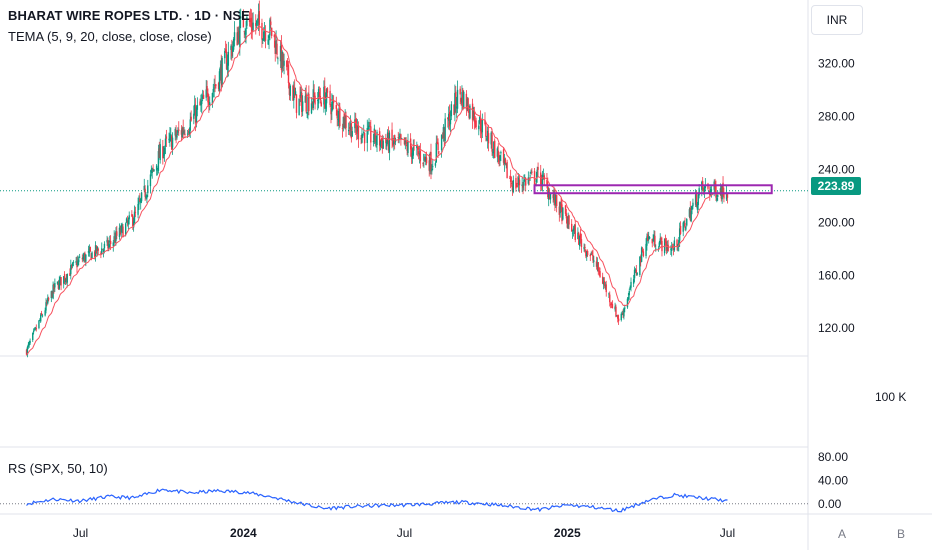 Image resolution: width=932 pixels, height=550 pixels. What do you see at coordinates (404, 500) in the screenshot?
I see `rs-indicator-pane` at bounding box center [404, 500].